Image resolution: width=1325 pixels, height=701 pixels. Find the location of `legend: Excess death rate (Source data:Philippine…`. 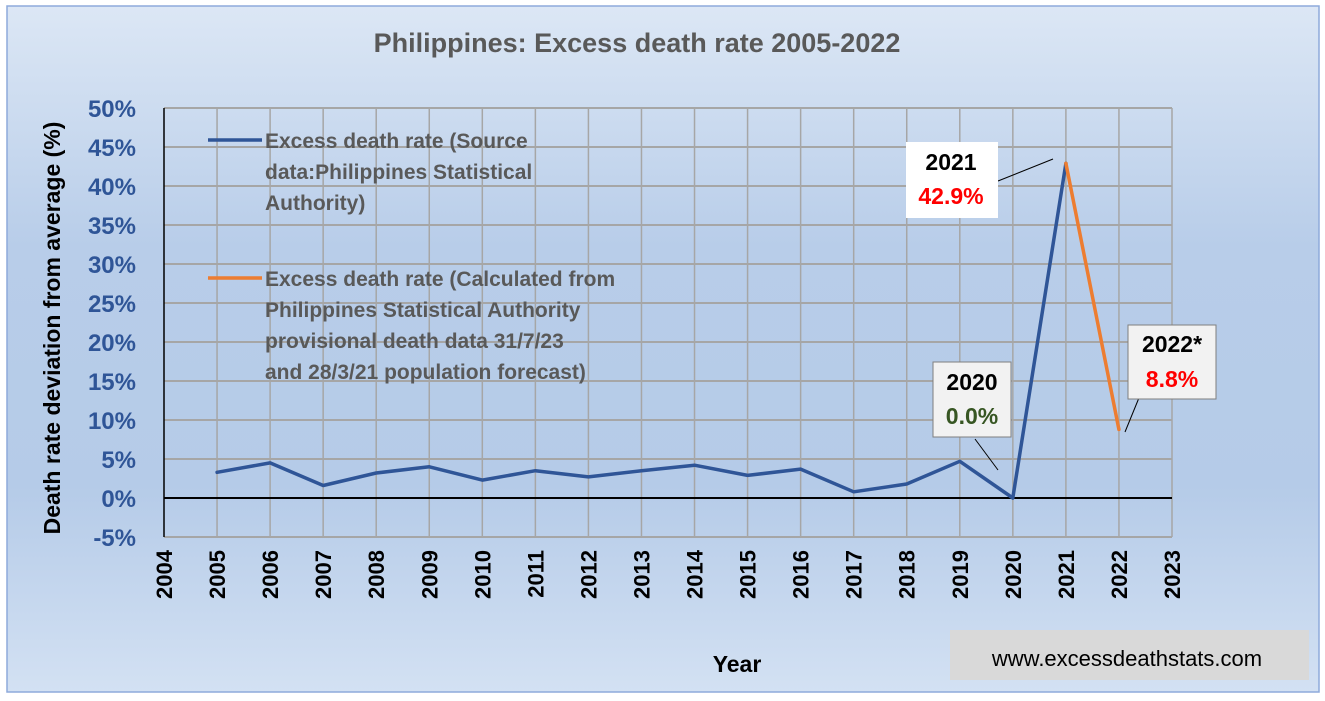

legend: Excess death rate (Source data:Philippine… is located at coordinates (411, 257).